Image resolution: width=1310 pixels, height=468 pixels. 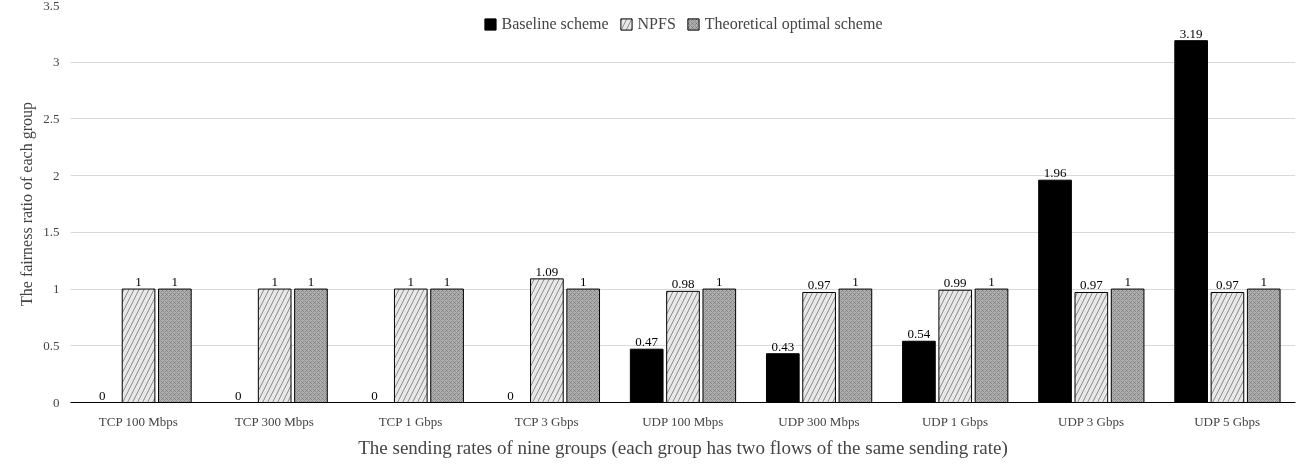 I want to click on y-tick-label: 0.5, so click(x=51, y=345).